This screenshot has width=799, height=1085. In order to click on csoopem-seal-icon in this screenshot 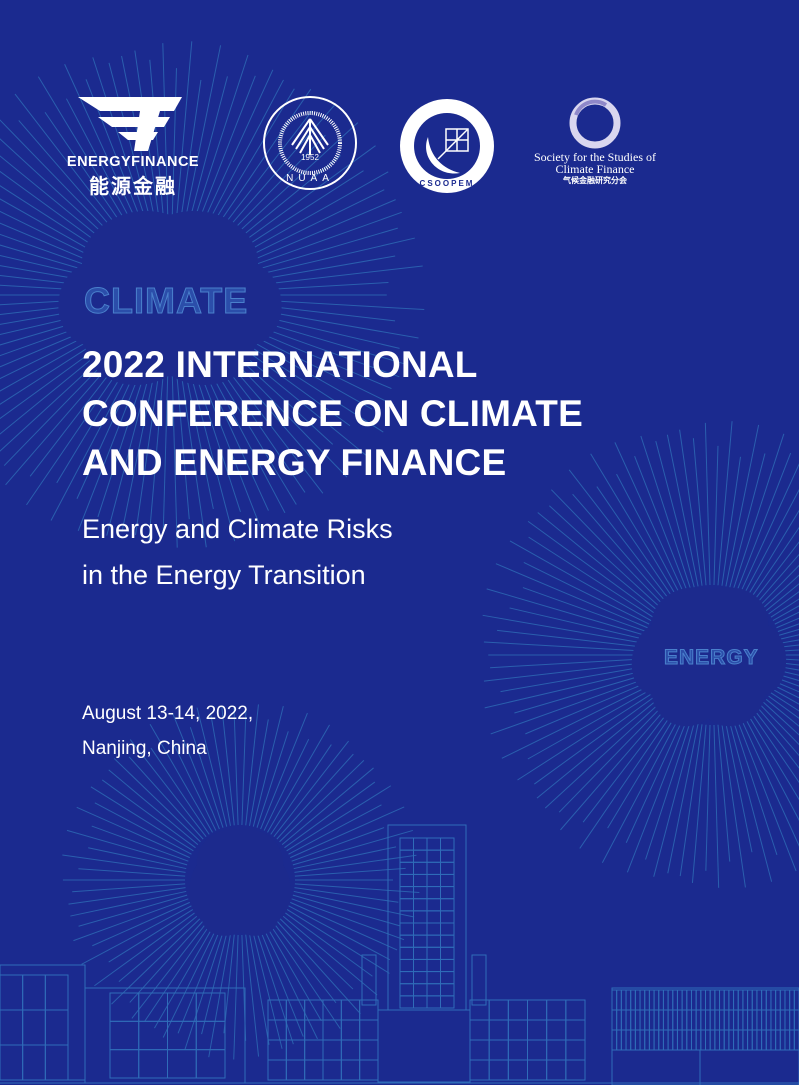, I will do `click(447, 146)`.